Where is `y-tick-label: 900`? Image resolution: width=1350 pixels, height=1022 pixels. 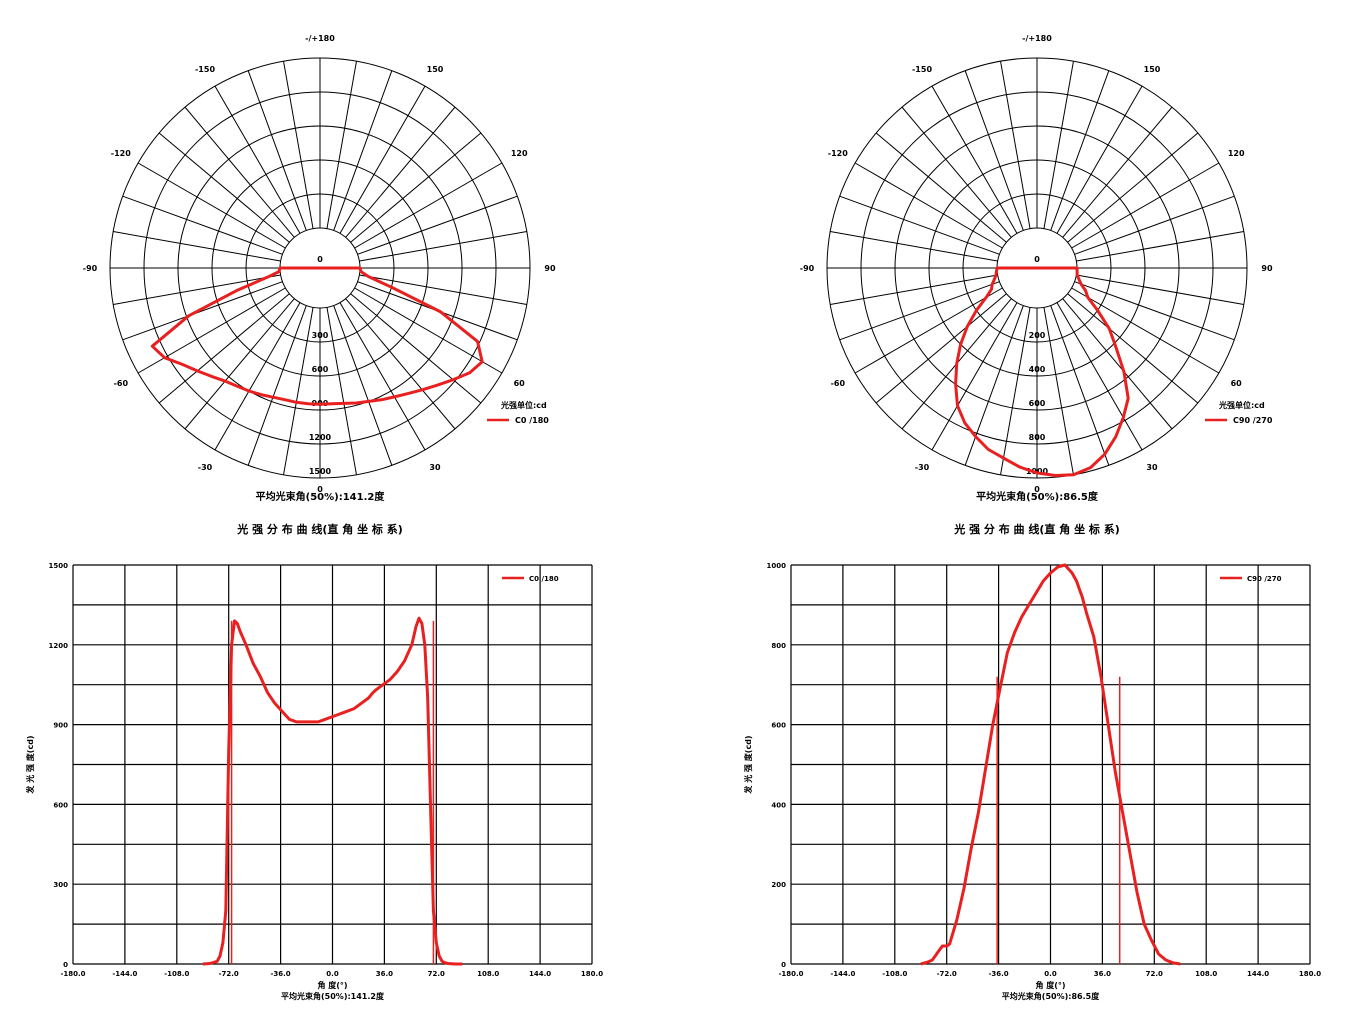 y-tick-label: 900 is located at coordinates (60, 726).